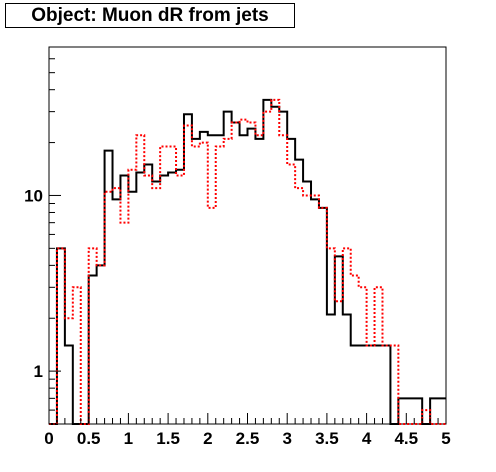  What do you see at coordinates (33, 195) in the screenshot?
I see `y-tick-label: 10` at bounding box center [33, 195].